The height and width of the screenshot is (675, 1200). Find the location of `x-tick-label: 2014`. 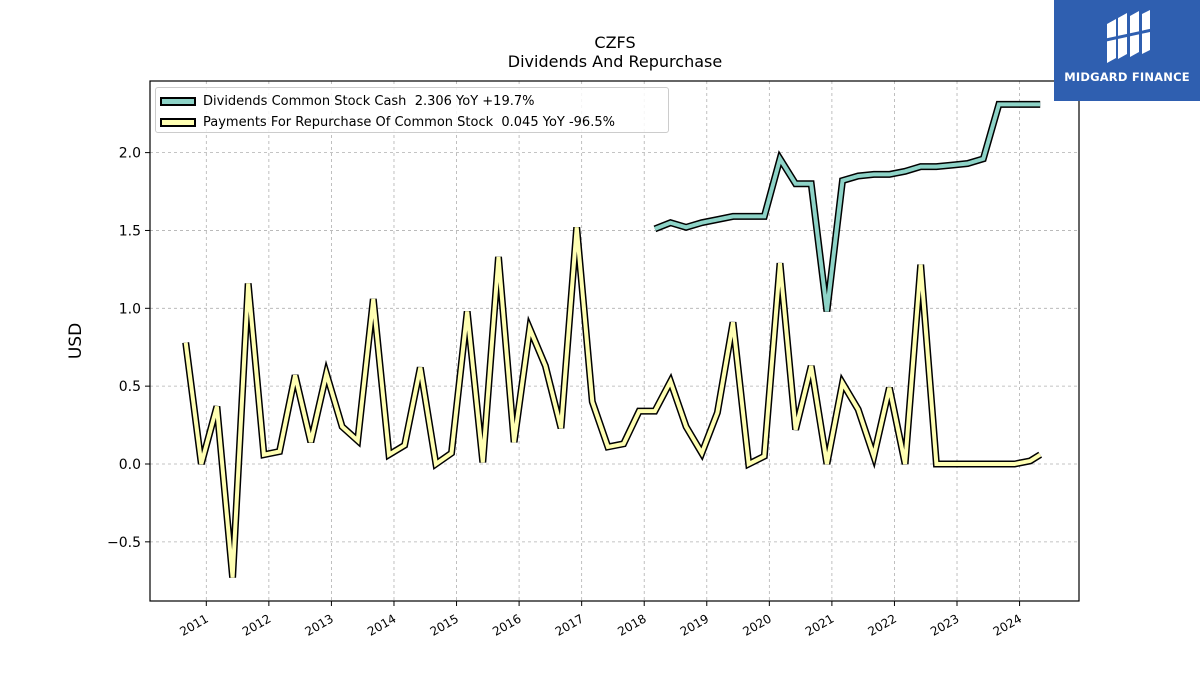

x-tick-label: 2014 is located at coordinates (381, 624).